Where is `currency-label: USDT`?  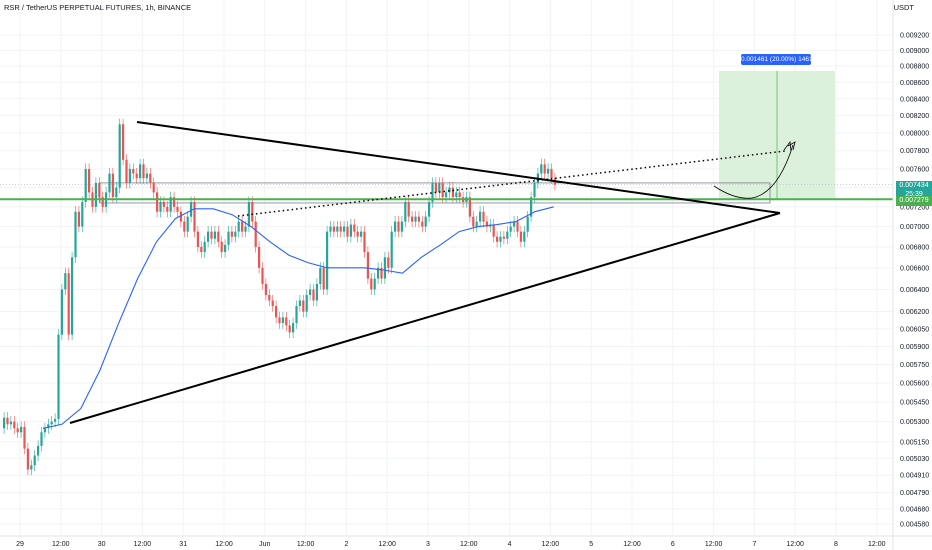 currency-label: USDT is located at coordinates (903, 7).